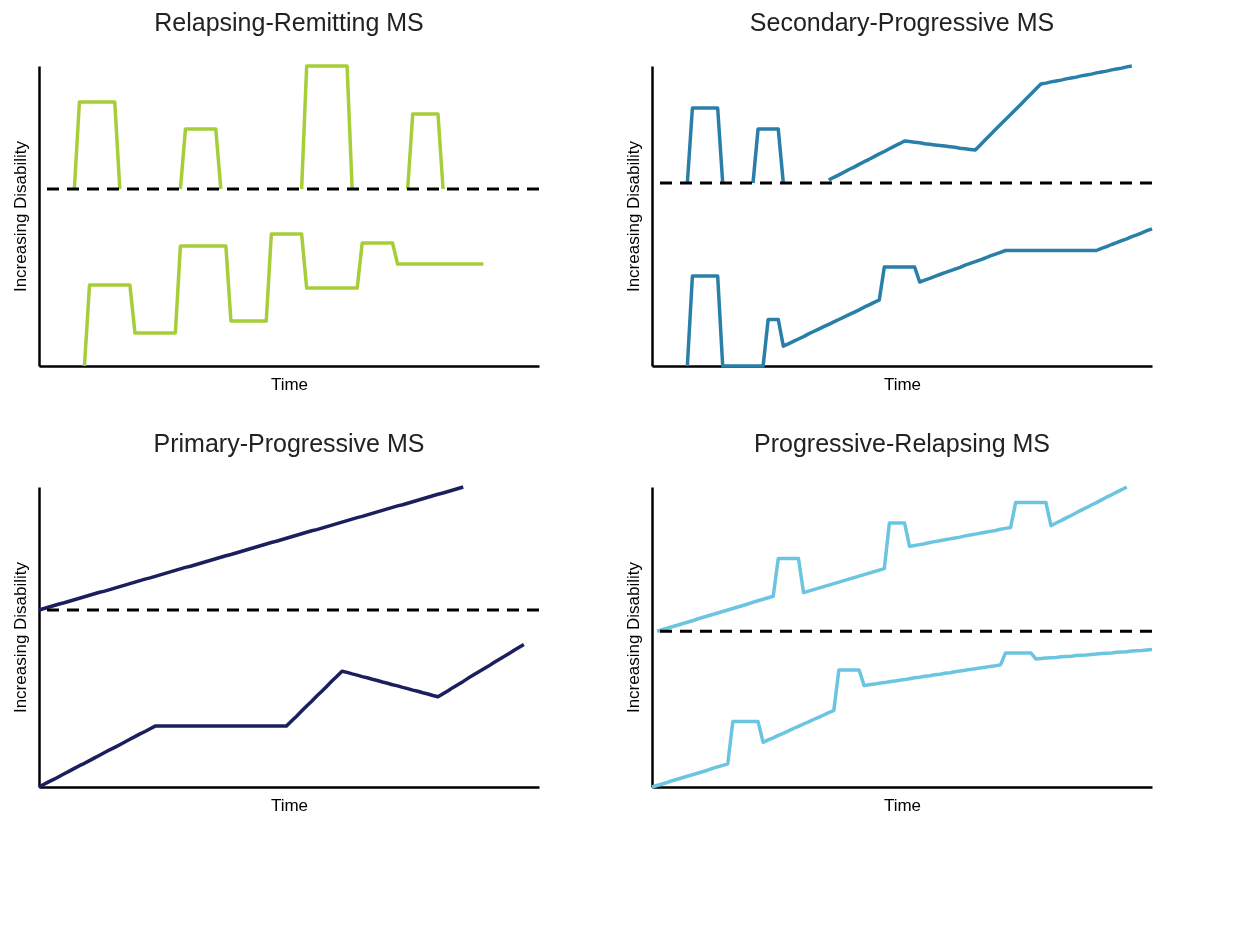 This screenshot has width=1253, height=931. I want to click on chart-title: Primary-Progressive MS, so click(289, 443).